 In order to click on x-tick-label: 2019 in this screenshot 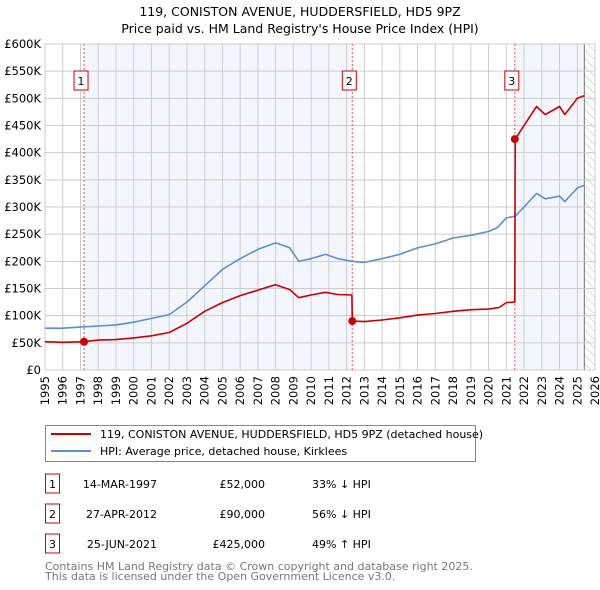, I will do `click(471, 390)`.